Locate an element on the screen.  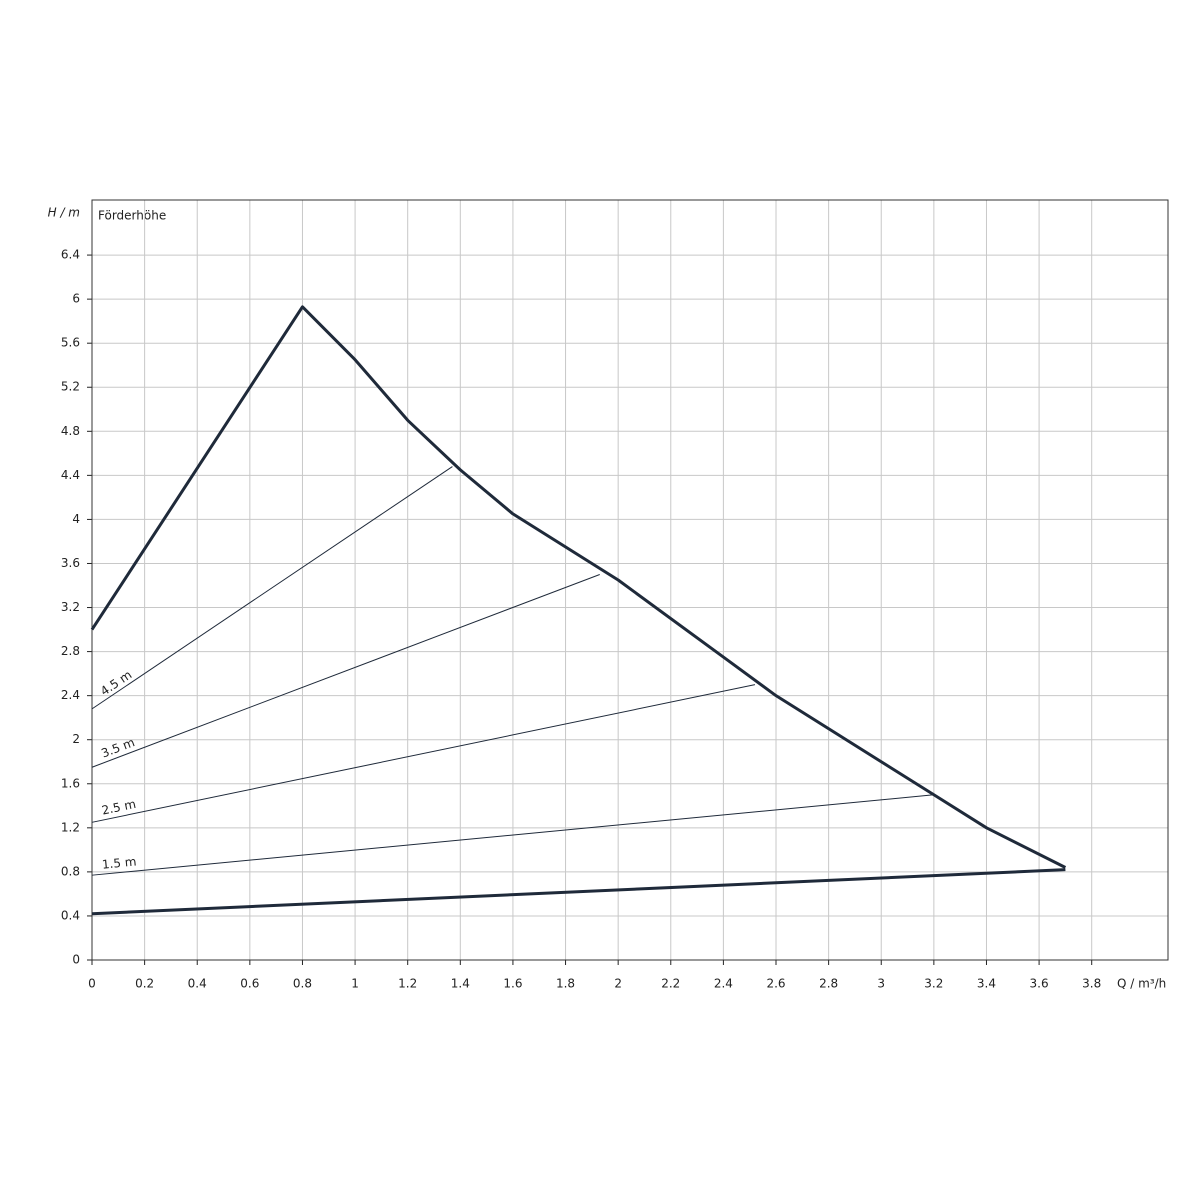
y-tick-label: 1.6 is located at coordinates (70, 783).